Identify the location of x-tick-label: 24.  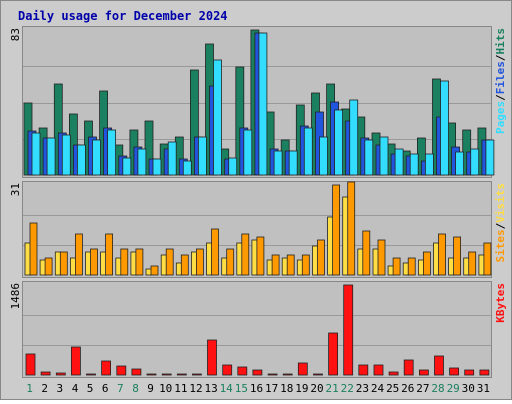
(378, 388).